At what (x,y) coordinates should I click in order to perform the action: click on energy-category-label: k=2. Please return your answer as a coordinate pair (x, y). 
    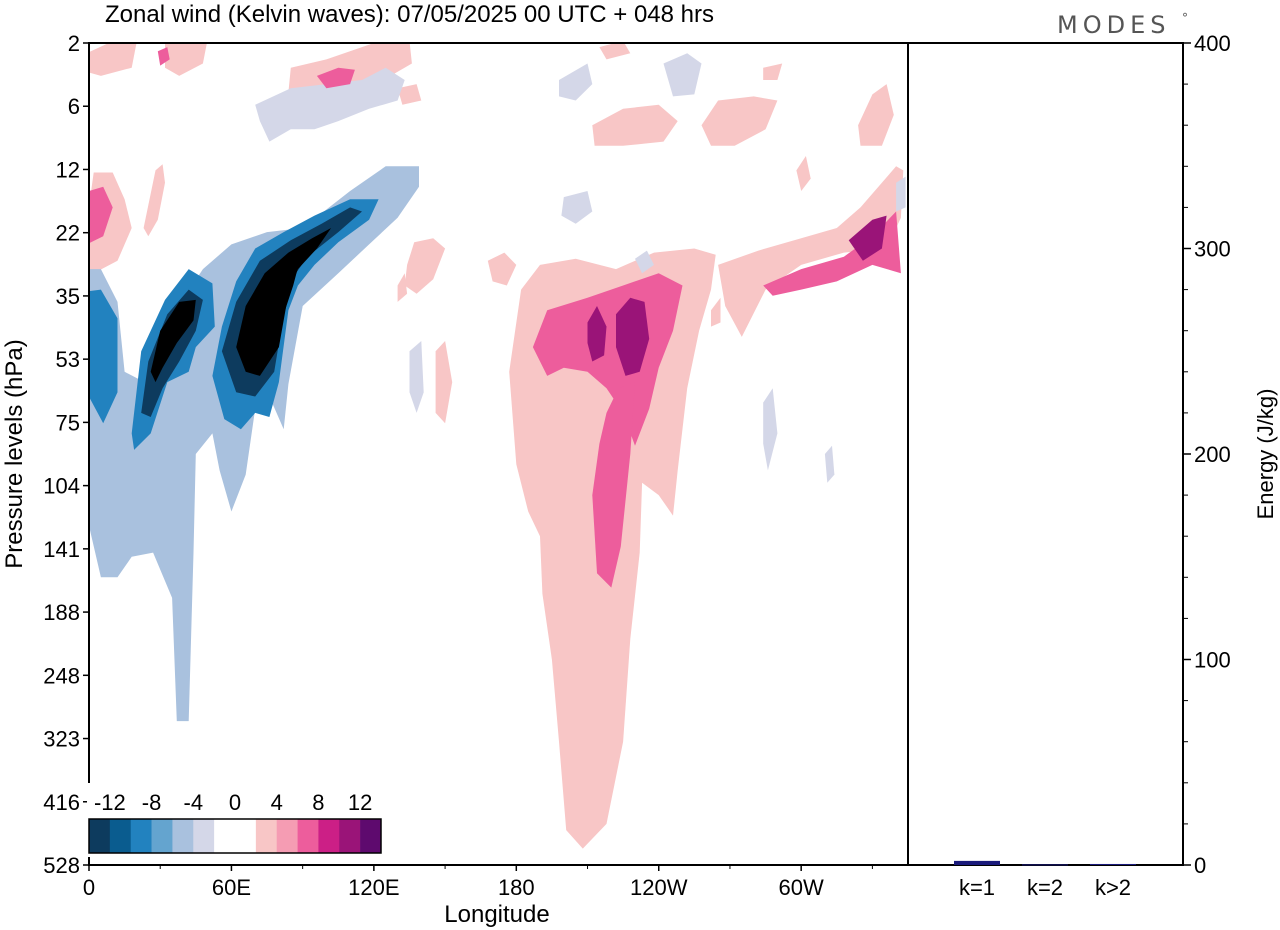
    Looking at the image, I should click on (1045, 887).